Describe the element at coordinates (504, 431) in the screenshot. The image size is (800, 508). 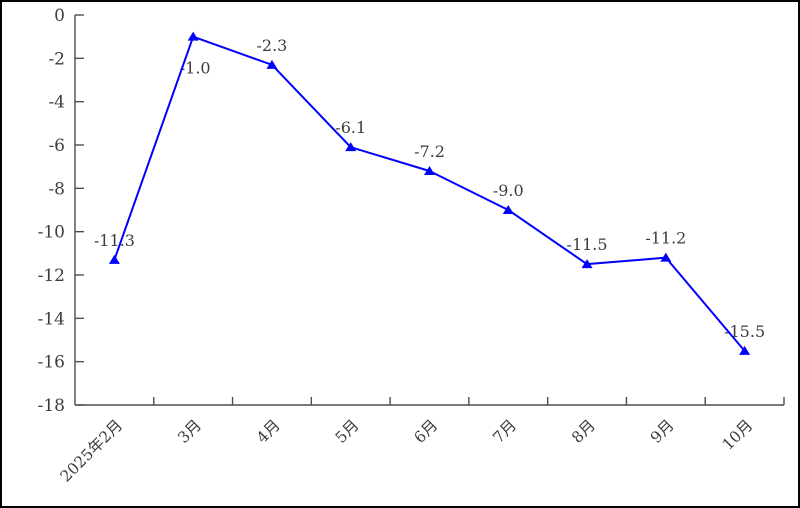
I see `x-axis-category-label: 7月` at that location.